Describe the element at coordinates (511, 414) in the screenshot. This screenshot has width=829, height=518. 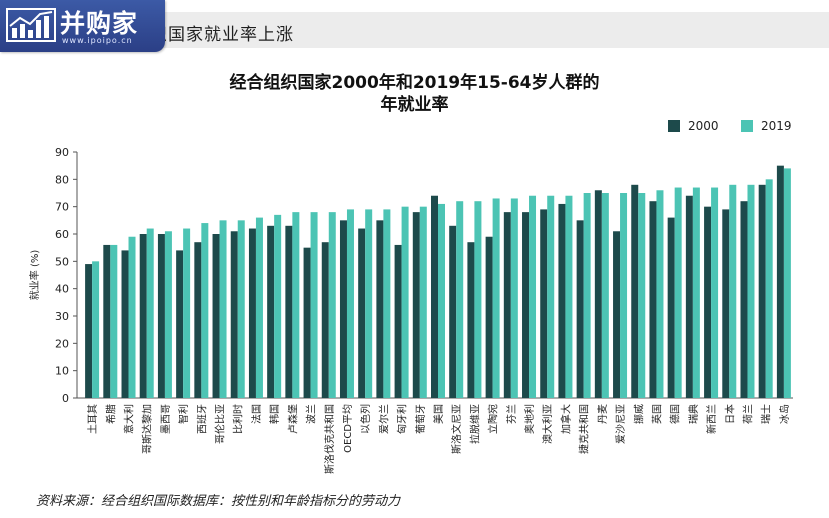
I see `x-tick-label: 芬兰` at that location.